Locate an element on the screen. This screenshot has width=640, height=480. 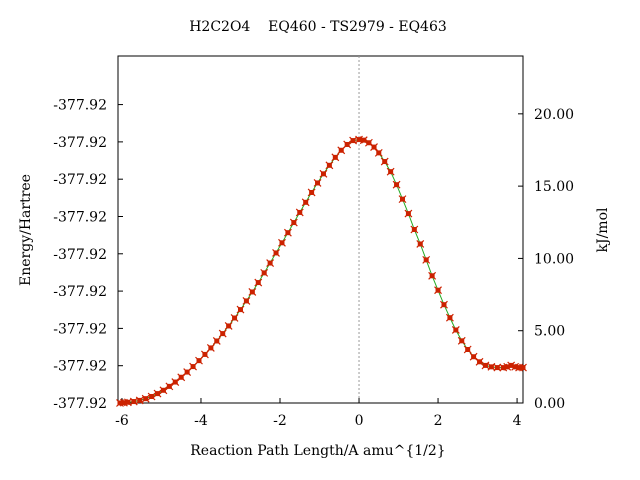
right-axis-ticks: 0.00 5.00 10.00 15.00 20.00 is located at coordinates (546, 259).